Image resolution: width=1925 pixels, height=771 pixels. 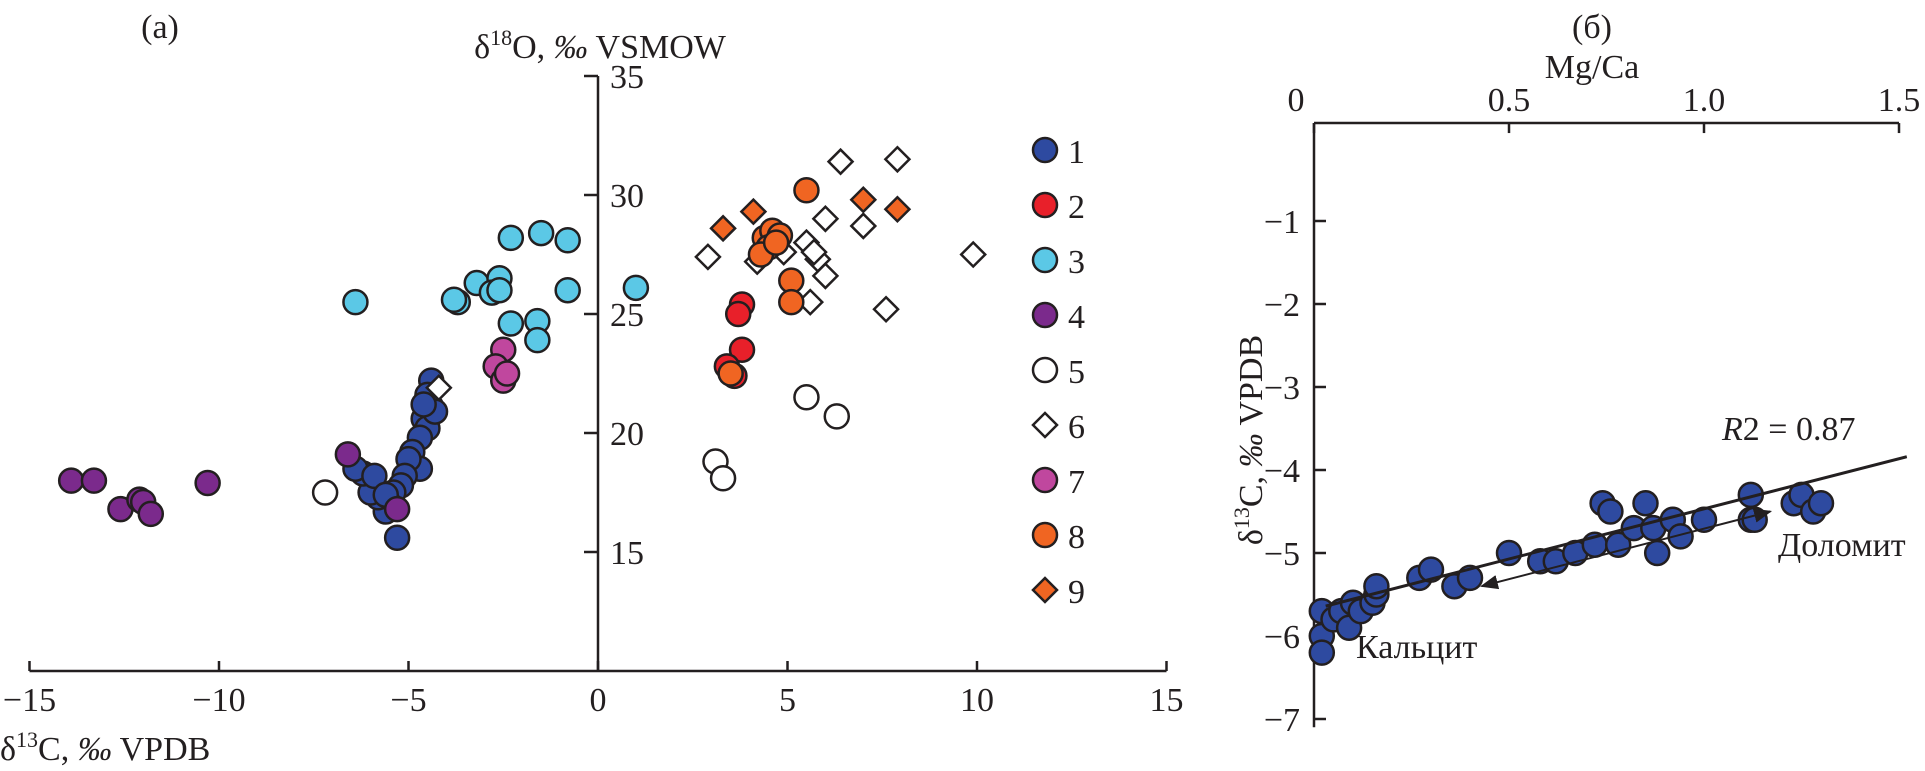 What do you see at coordinates (1076, 592) in the screenshot?
I see `legend-label-9: 9` at bounding box center [1076, 592].